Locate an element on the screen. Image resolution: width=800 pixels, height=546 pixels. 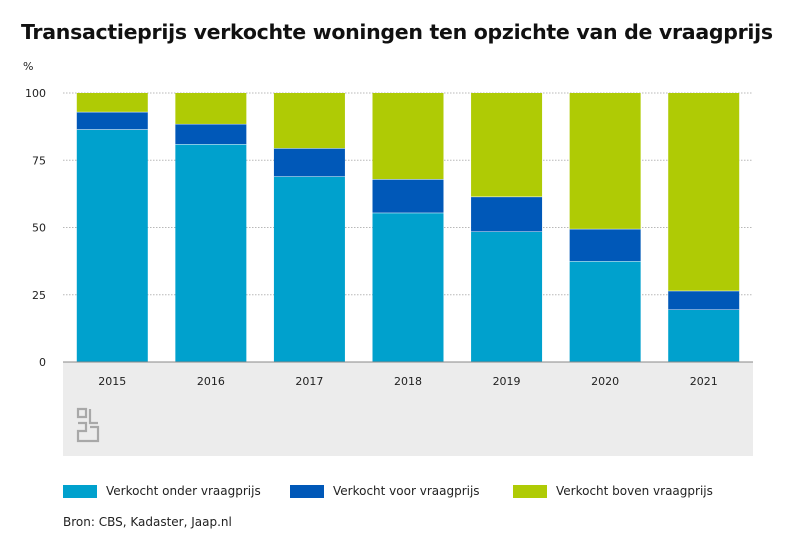
bar-onder-2021 is located at coordinates (704, 335).